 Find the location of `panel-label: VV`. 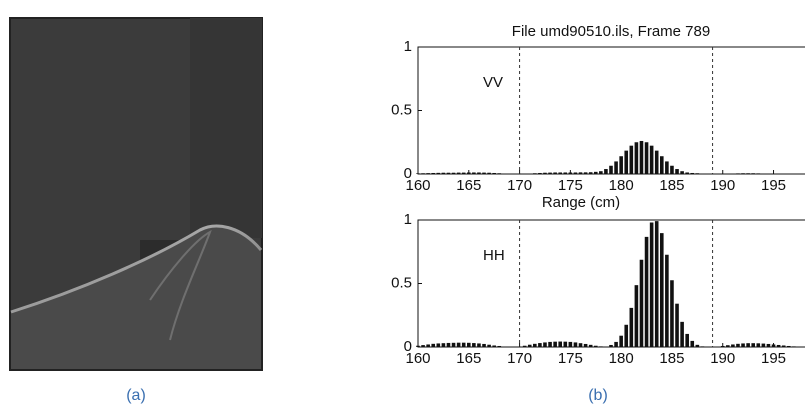

panel-label: VV is located at coordinates (493, 82).